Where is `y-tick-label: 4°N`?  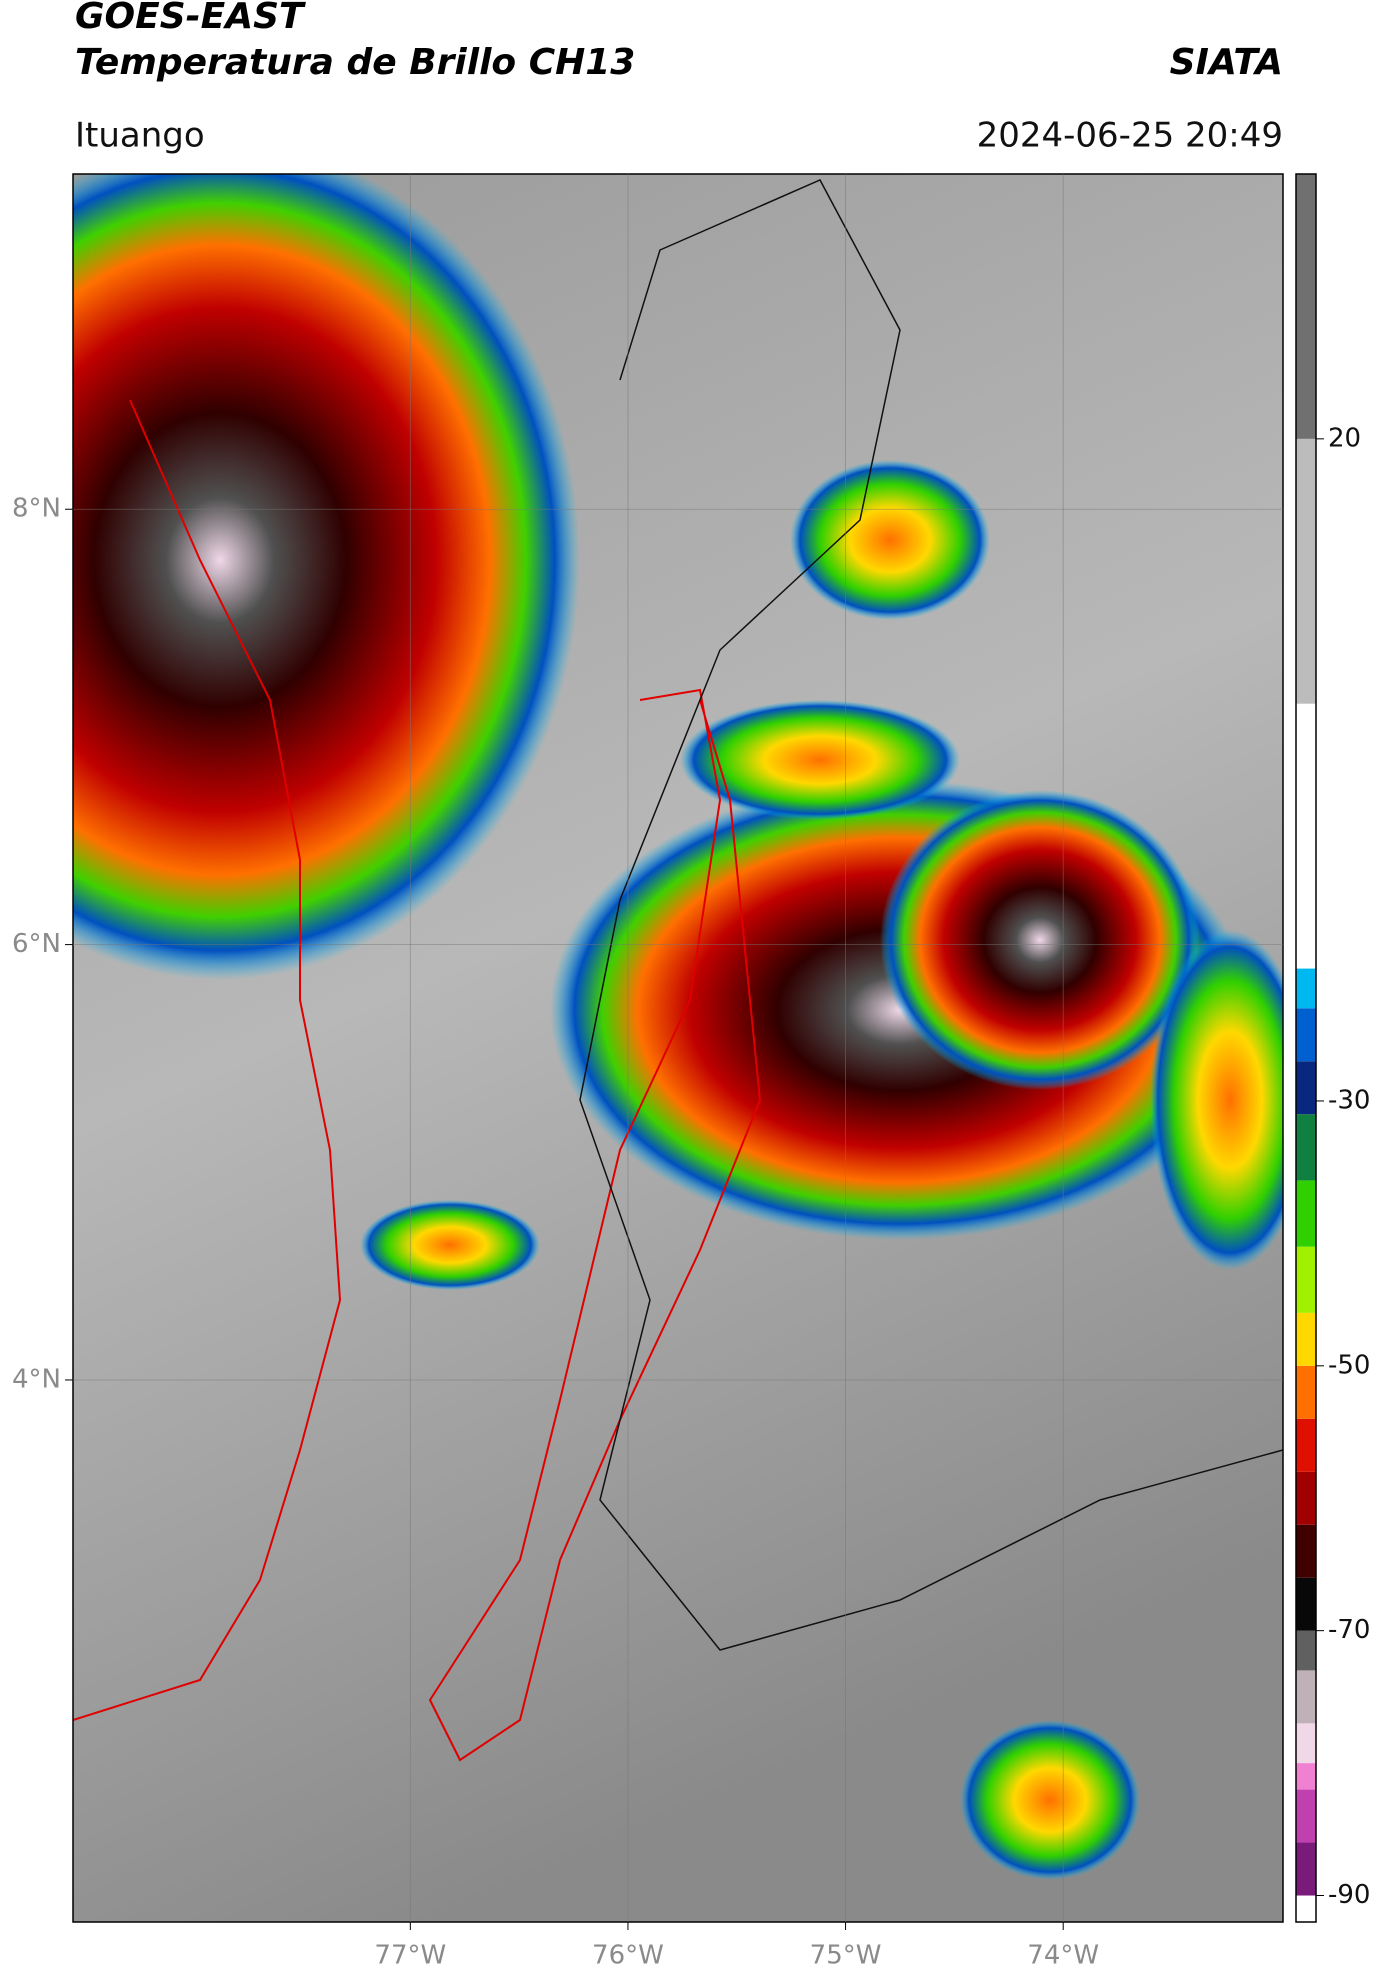 y-tick-label: 4°N is located at coordinates (36, 1379).